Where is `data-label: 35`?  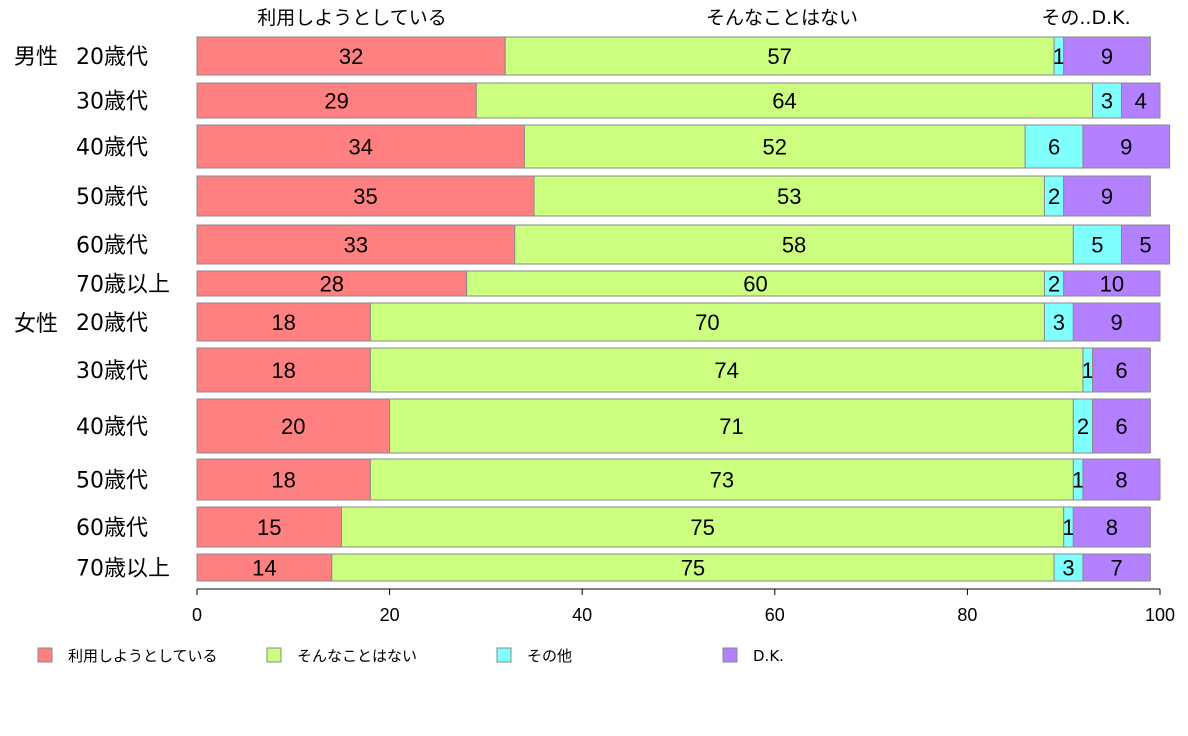 data-label: 35 is located at coordinates (365, 196).